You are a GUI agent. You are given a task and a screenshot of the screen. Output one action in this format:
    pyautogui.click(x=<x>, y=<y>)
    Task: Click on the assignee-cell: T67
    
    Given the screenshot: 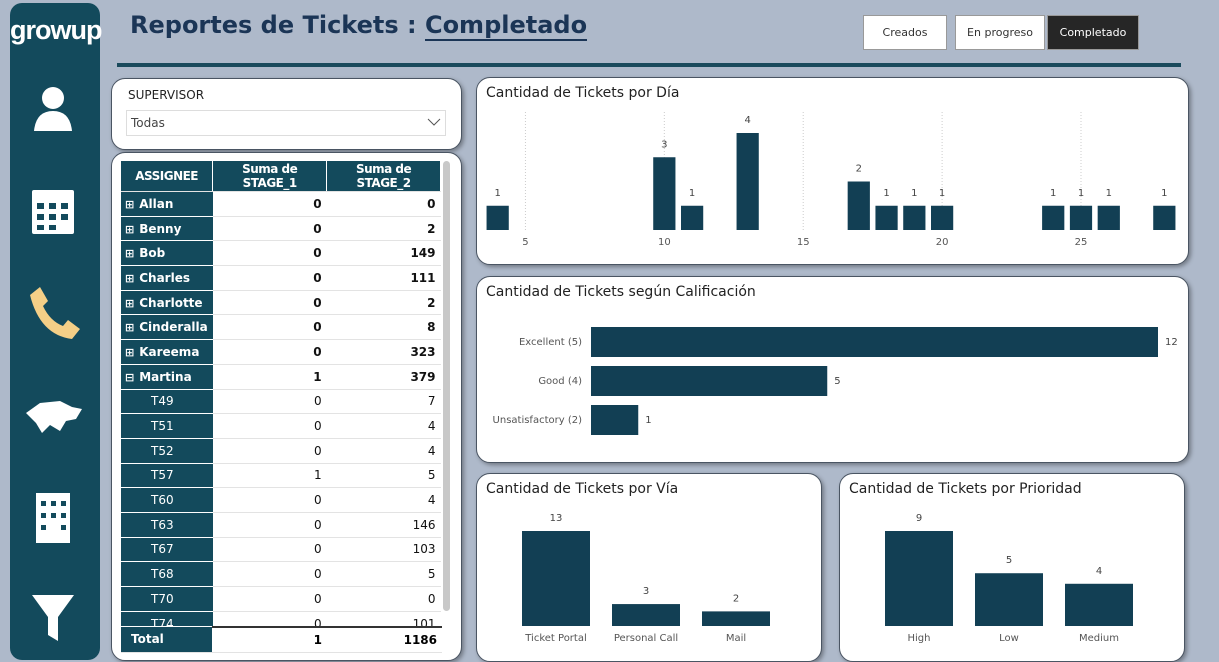 What is the action you would take?
    pyautogui.click(x=167, y=550)
    